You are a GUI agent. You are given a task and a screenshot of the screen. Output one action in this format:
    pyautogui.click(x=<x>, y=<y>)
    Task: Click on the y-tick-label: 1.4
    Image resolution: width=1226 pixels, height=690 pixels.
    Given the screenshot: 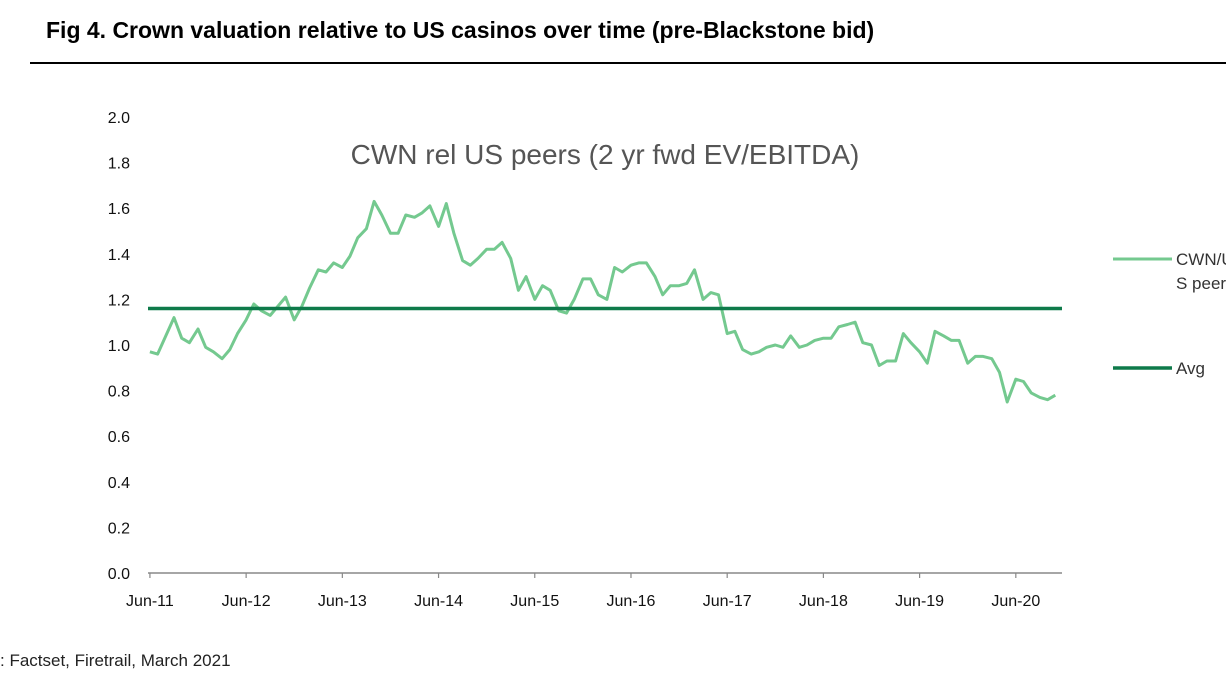 What is the action you would take?
    pyautogui.click(x=119, y=255)
    